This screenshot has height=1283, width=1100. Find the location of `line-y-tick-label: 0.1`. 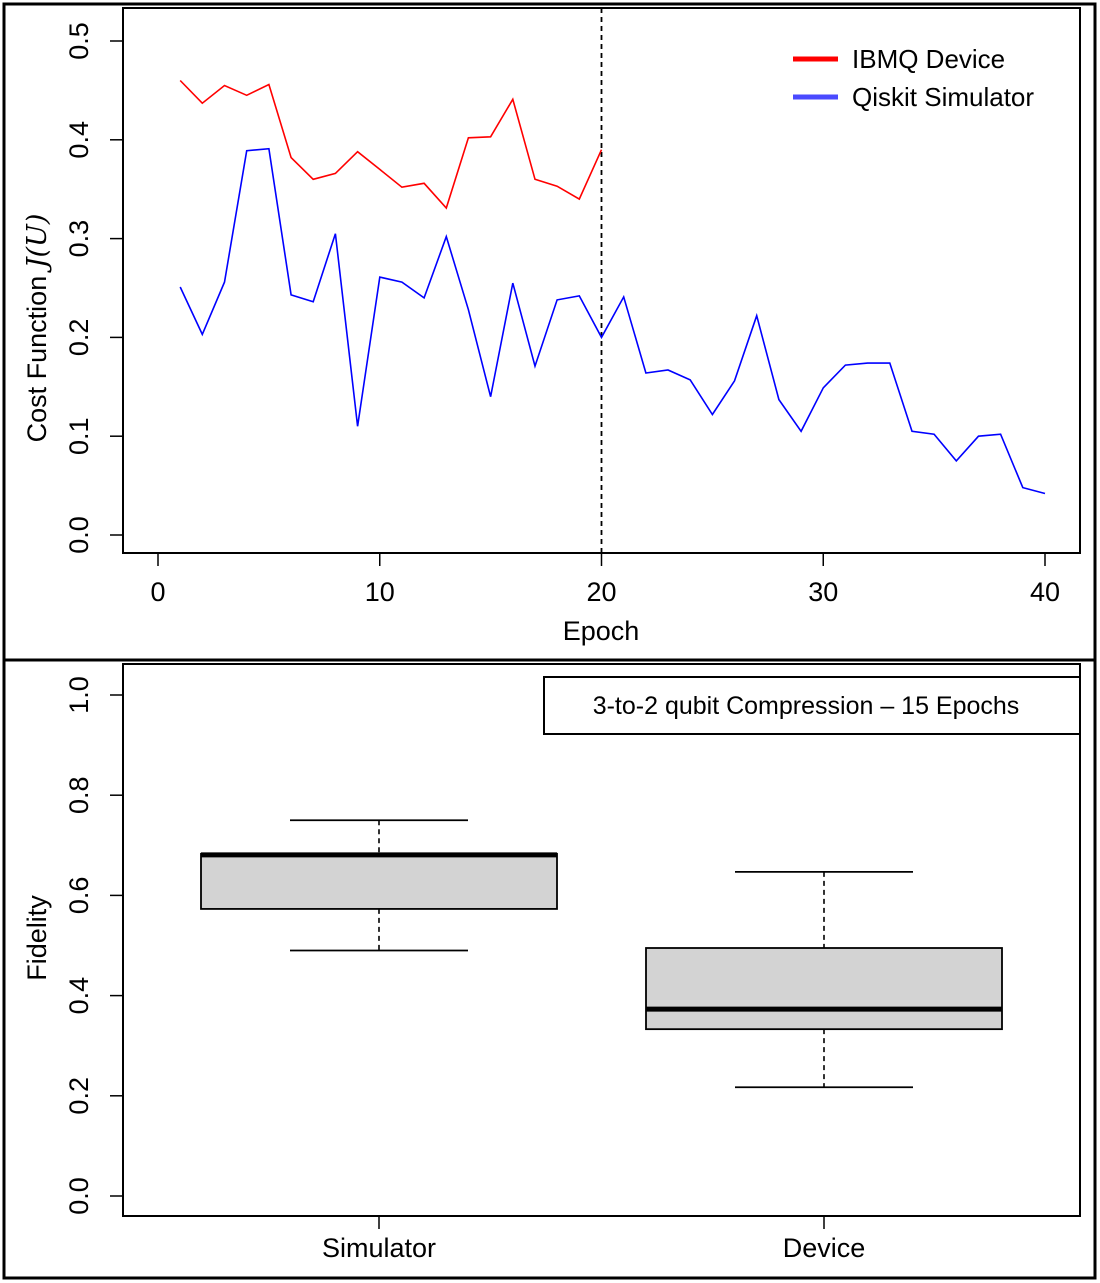

line-y-tick-label: 0.1 is located at coordinates (79, 436).